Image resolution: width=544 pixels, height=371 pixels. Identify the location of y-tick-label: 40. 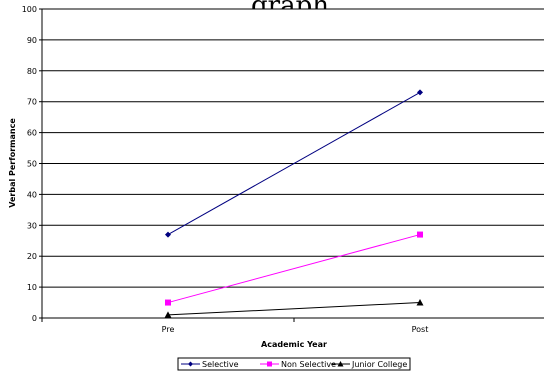
(32, 194).